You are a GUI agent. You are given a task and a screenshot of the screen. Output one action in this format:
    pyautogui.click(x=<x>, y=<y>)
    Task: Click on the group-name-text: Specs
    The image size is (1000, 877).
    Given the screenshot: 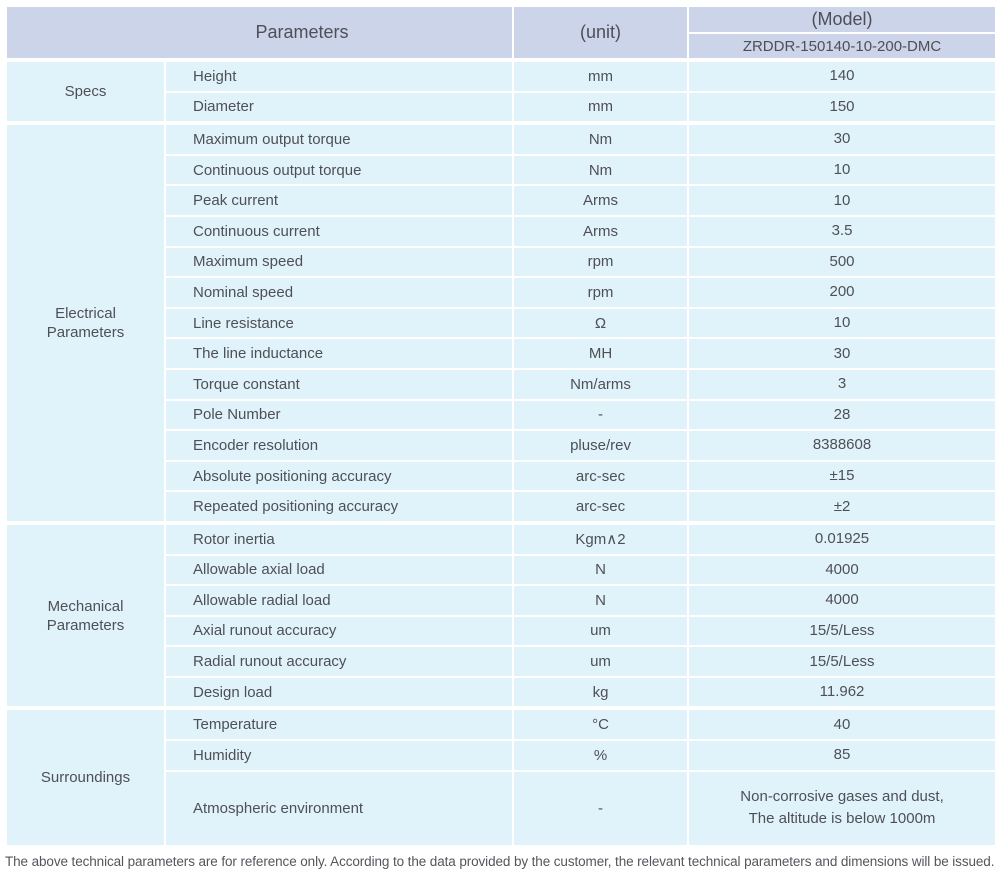 What is the action you would take?
    pyautogui.click(x=85, y=92)
    